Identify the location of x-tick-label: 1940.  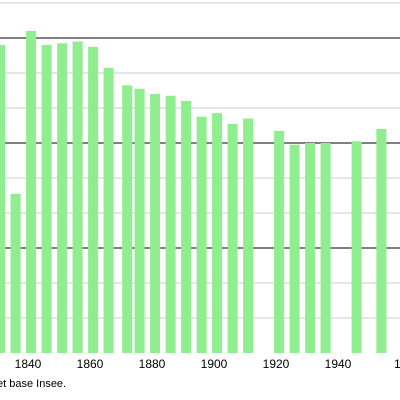
(338, 364).